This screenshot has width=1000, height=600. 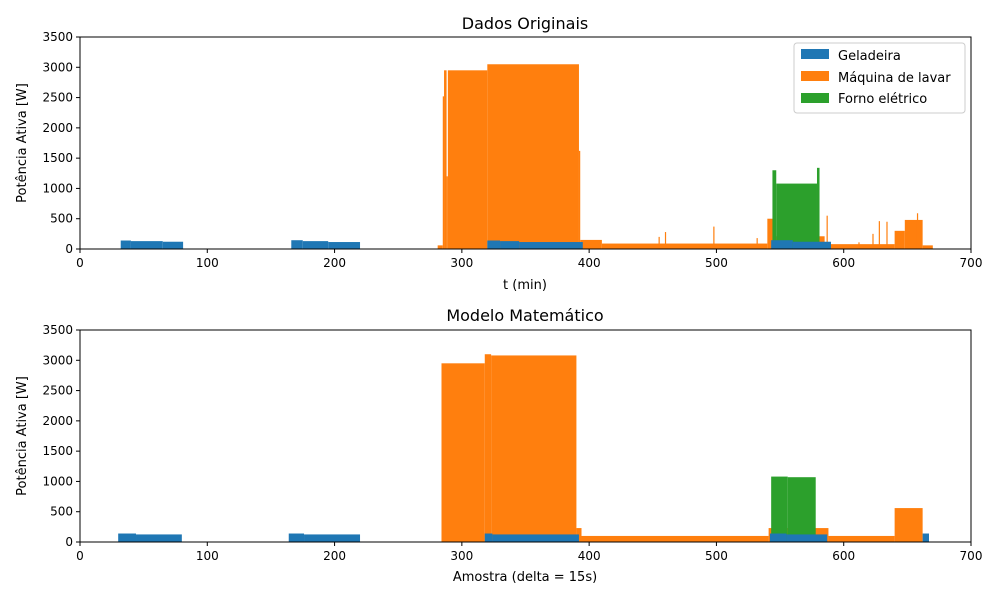 I want to click on legend-swatch-maquina, so click(x=815, y=76).